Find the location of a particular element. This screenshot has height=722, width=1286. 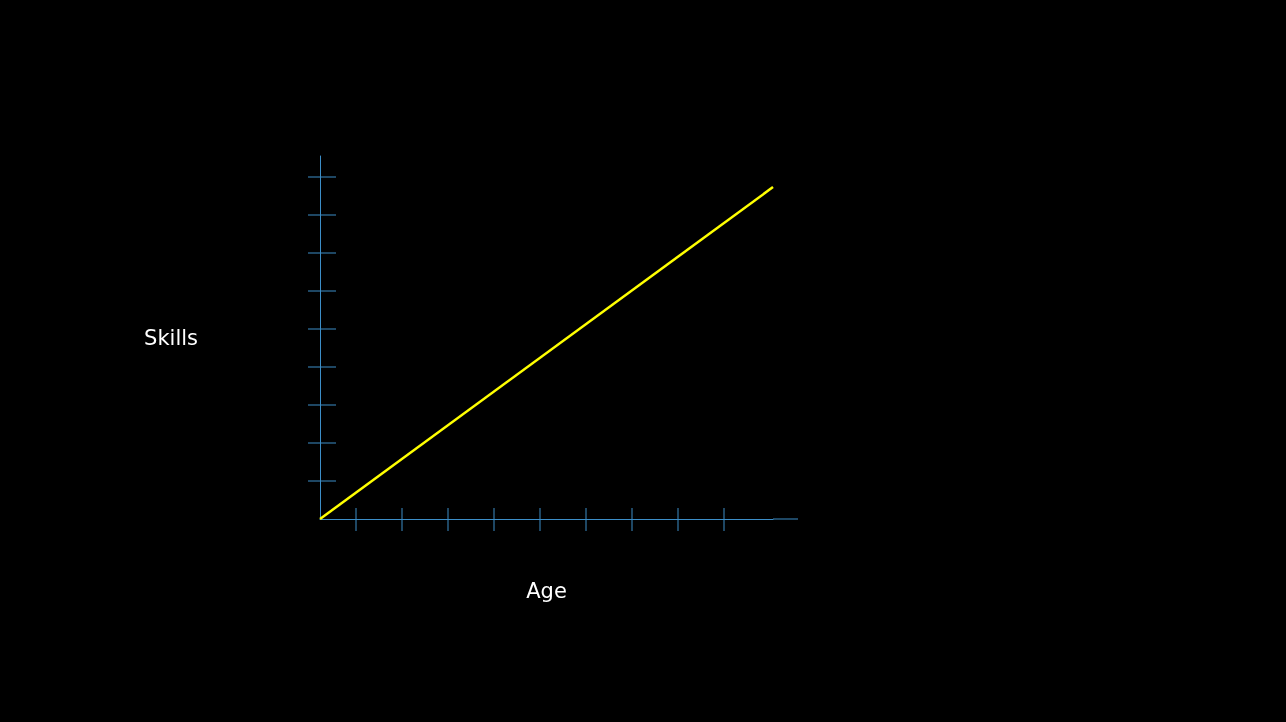

x-axis-title: Age is located at coordinates (546, 590).